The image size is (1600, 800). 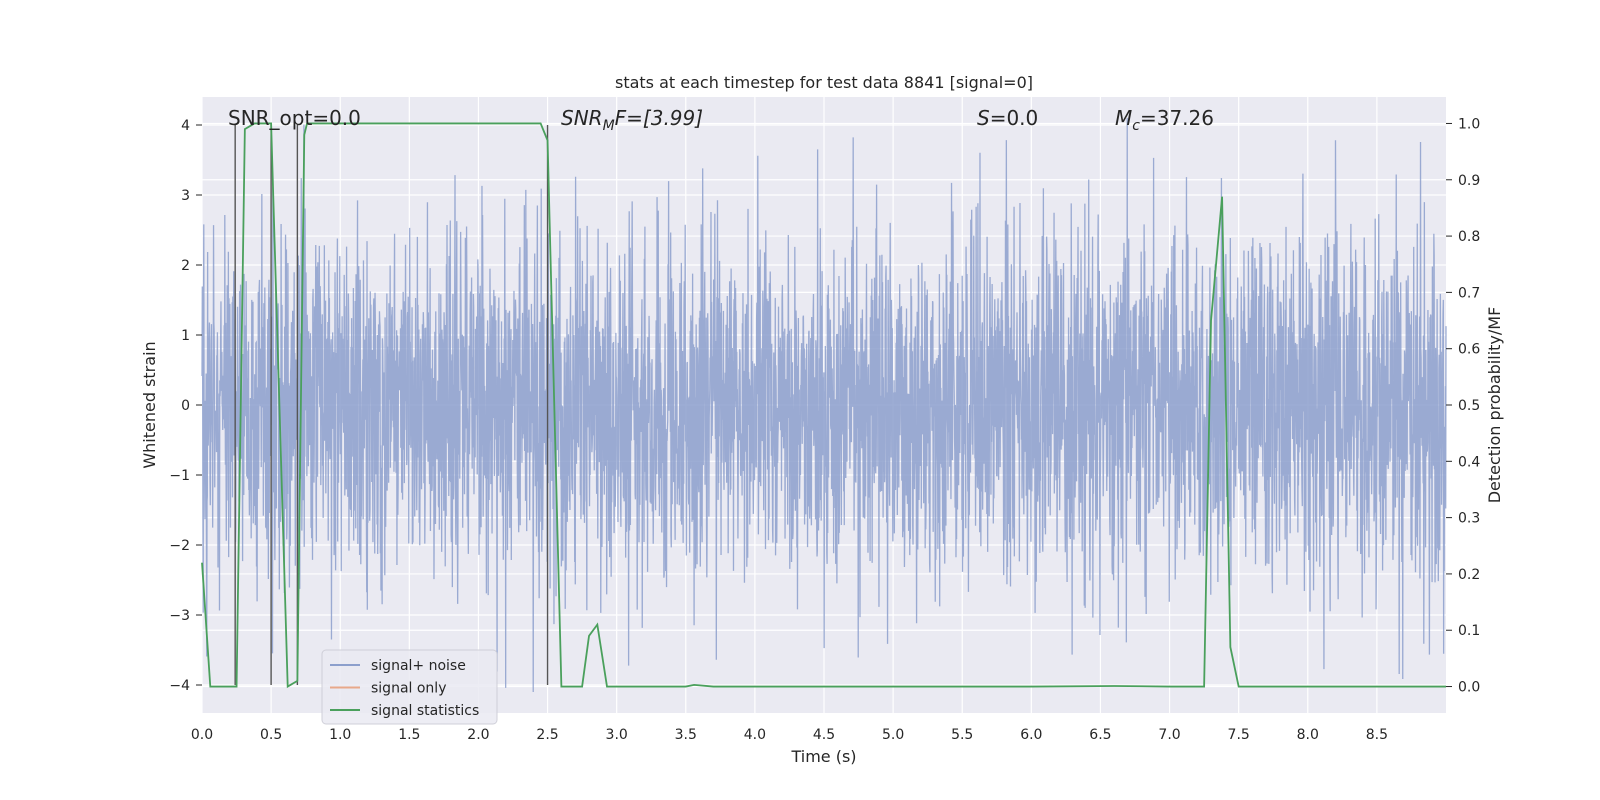 I want to click on legend-box, so click(x=409, y=687).